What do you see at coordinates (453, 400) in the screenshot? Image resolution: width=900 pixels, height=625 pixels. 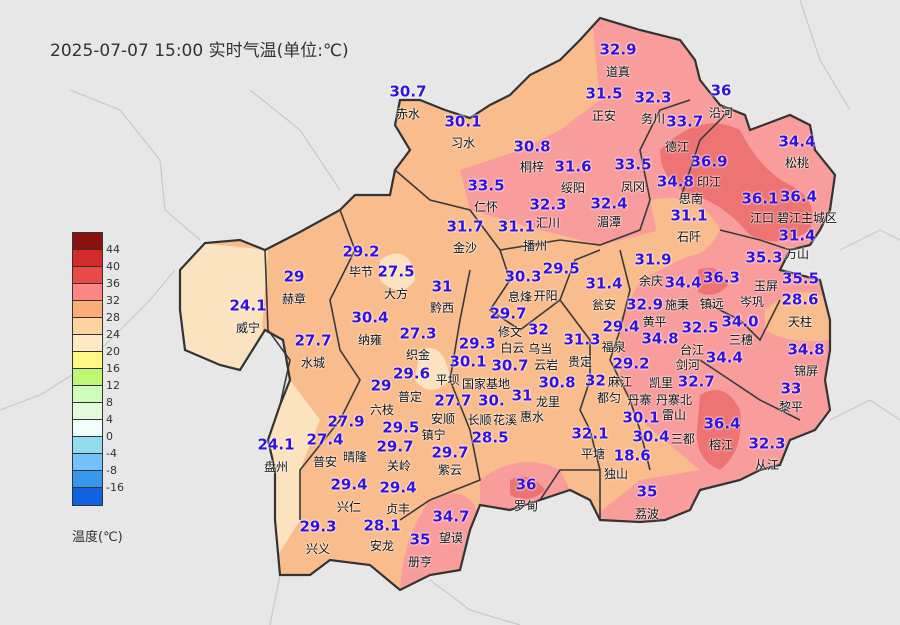 I see `station-temperature: 27.7` at bounding box center [453, 400].